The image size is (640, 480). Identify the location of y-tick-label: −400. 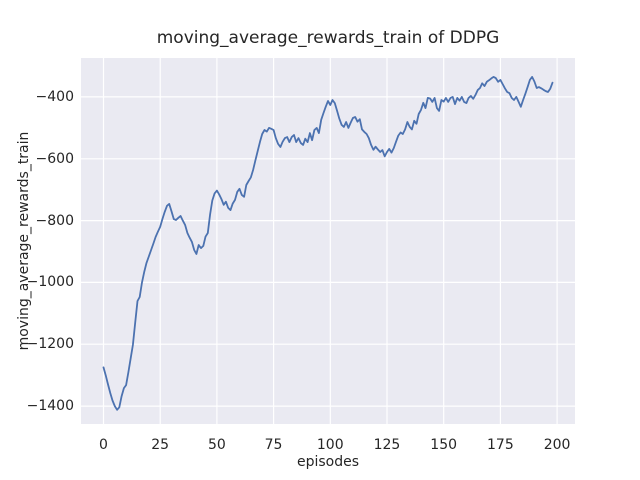
(54, 96).